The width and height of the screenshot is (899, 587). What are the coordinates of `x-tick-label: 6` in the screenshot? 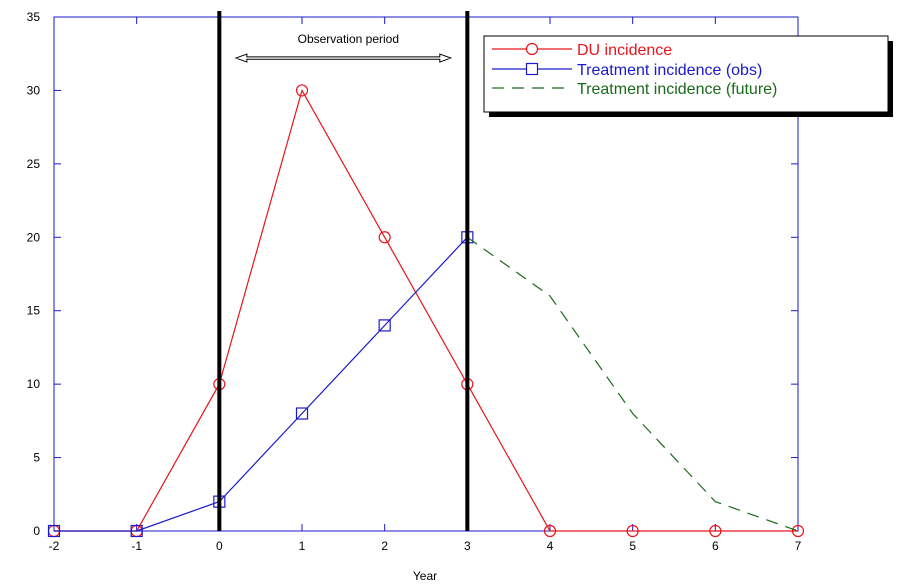 It's located at (715, 546).